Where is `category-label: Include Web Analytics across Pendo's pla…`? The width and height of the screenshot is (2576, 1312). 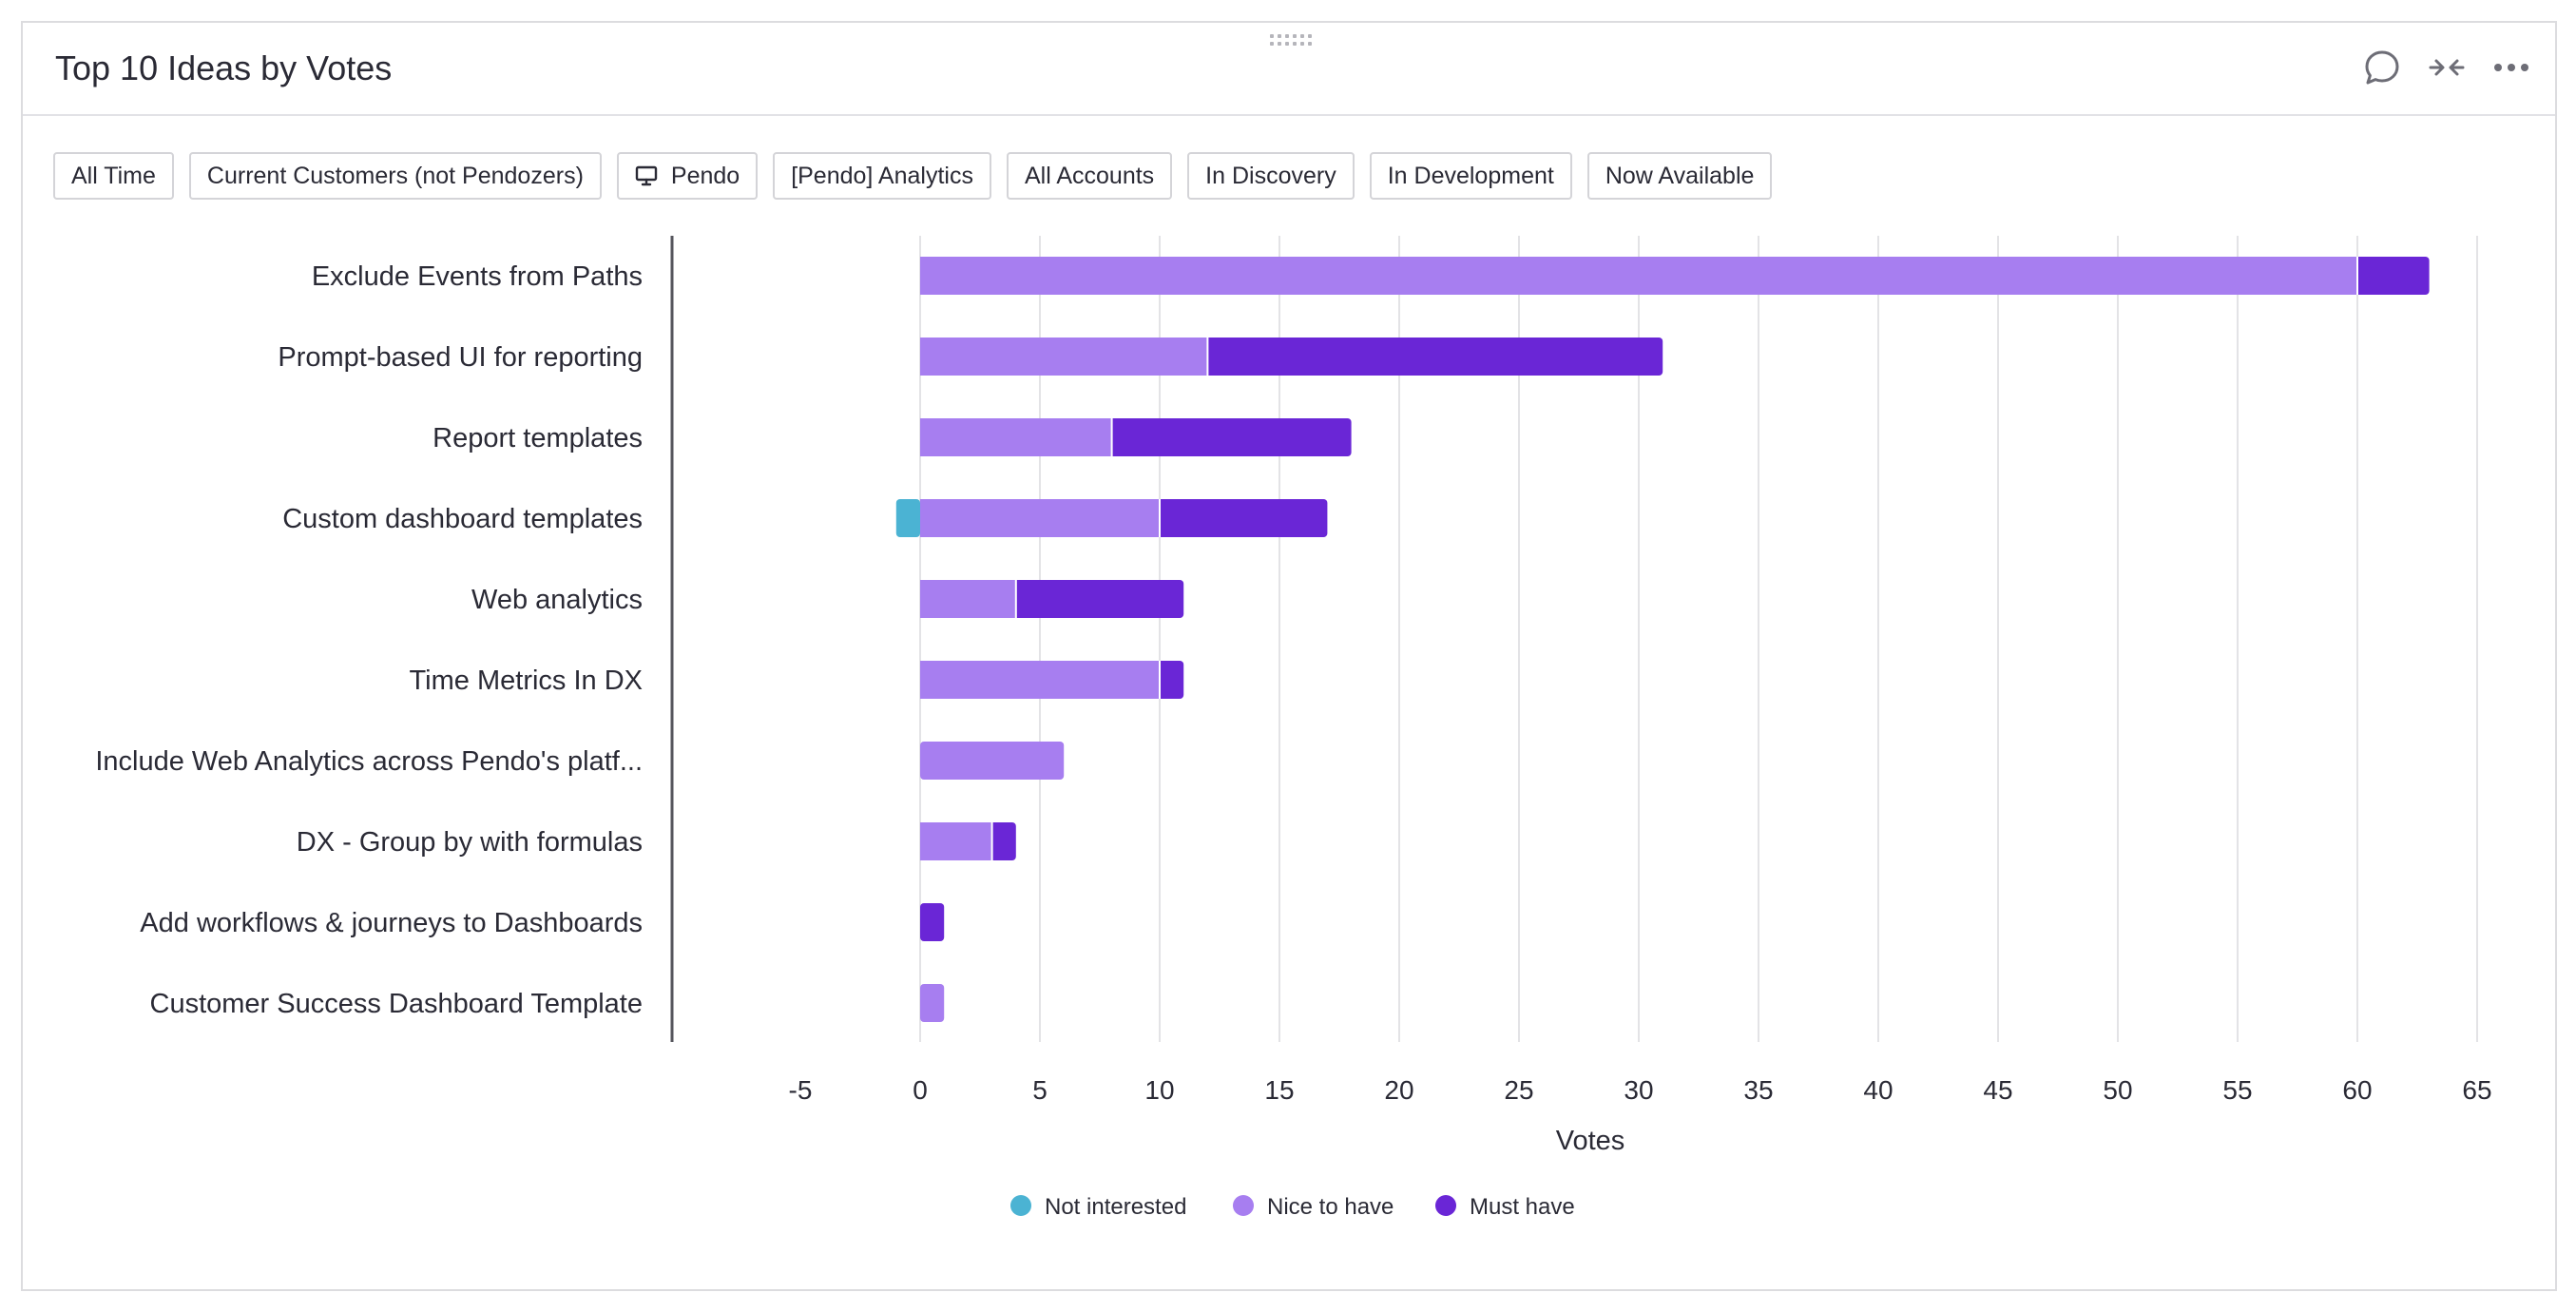
category-label: Include Web Analytics across Pendo's pla… is located at coordinates (369, 761).